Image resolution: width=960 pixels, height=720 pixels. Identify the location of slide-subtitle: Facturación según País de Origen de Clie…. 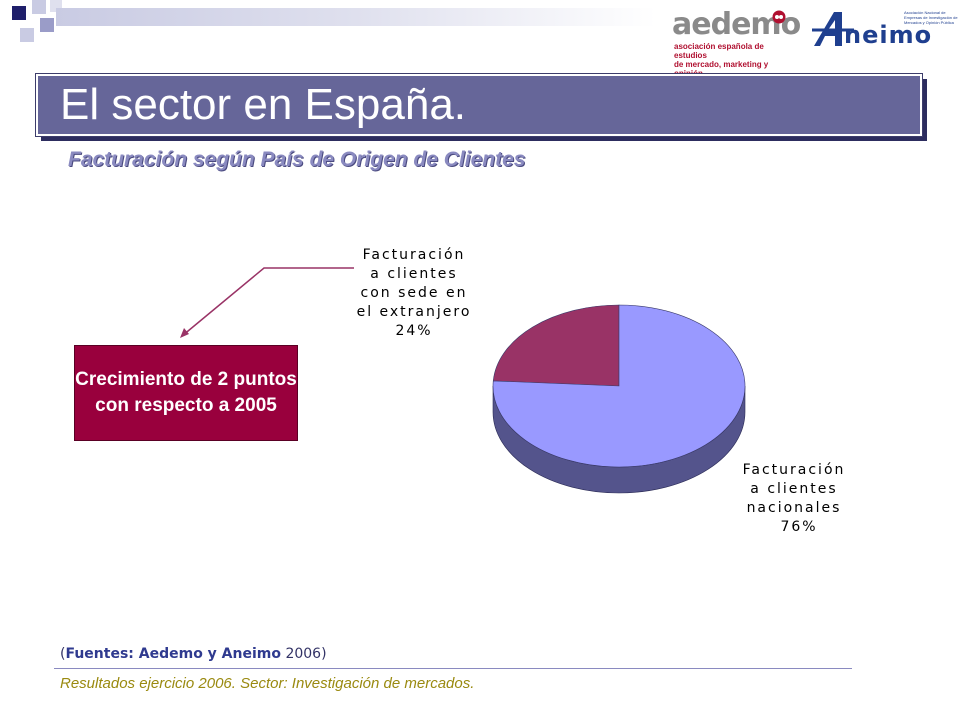
(297, 159).